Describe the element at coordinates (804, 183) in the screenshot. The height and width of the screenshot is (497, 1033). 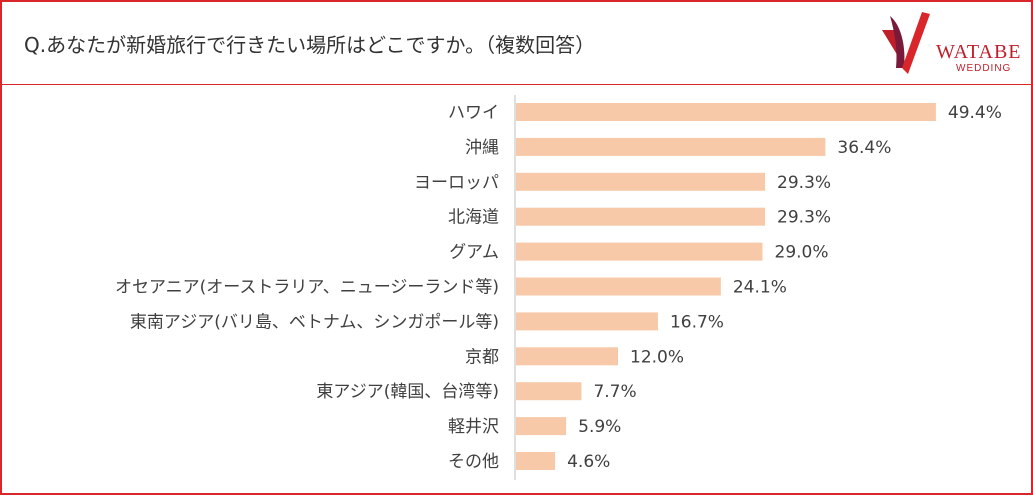
I see `value-label-2: 29.3%` at that location.